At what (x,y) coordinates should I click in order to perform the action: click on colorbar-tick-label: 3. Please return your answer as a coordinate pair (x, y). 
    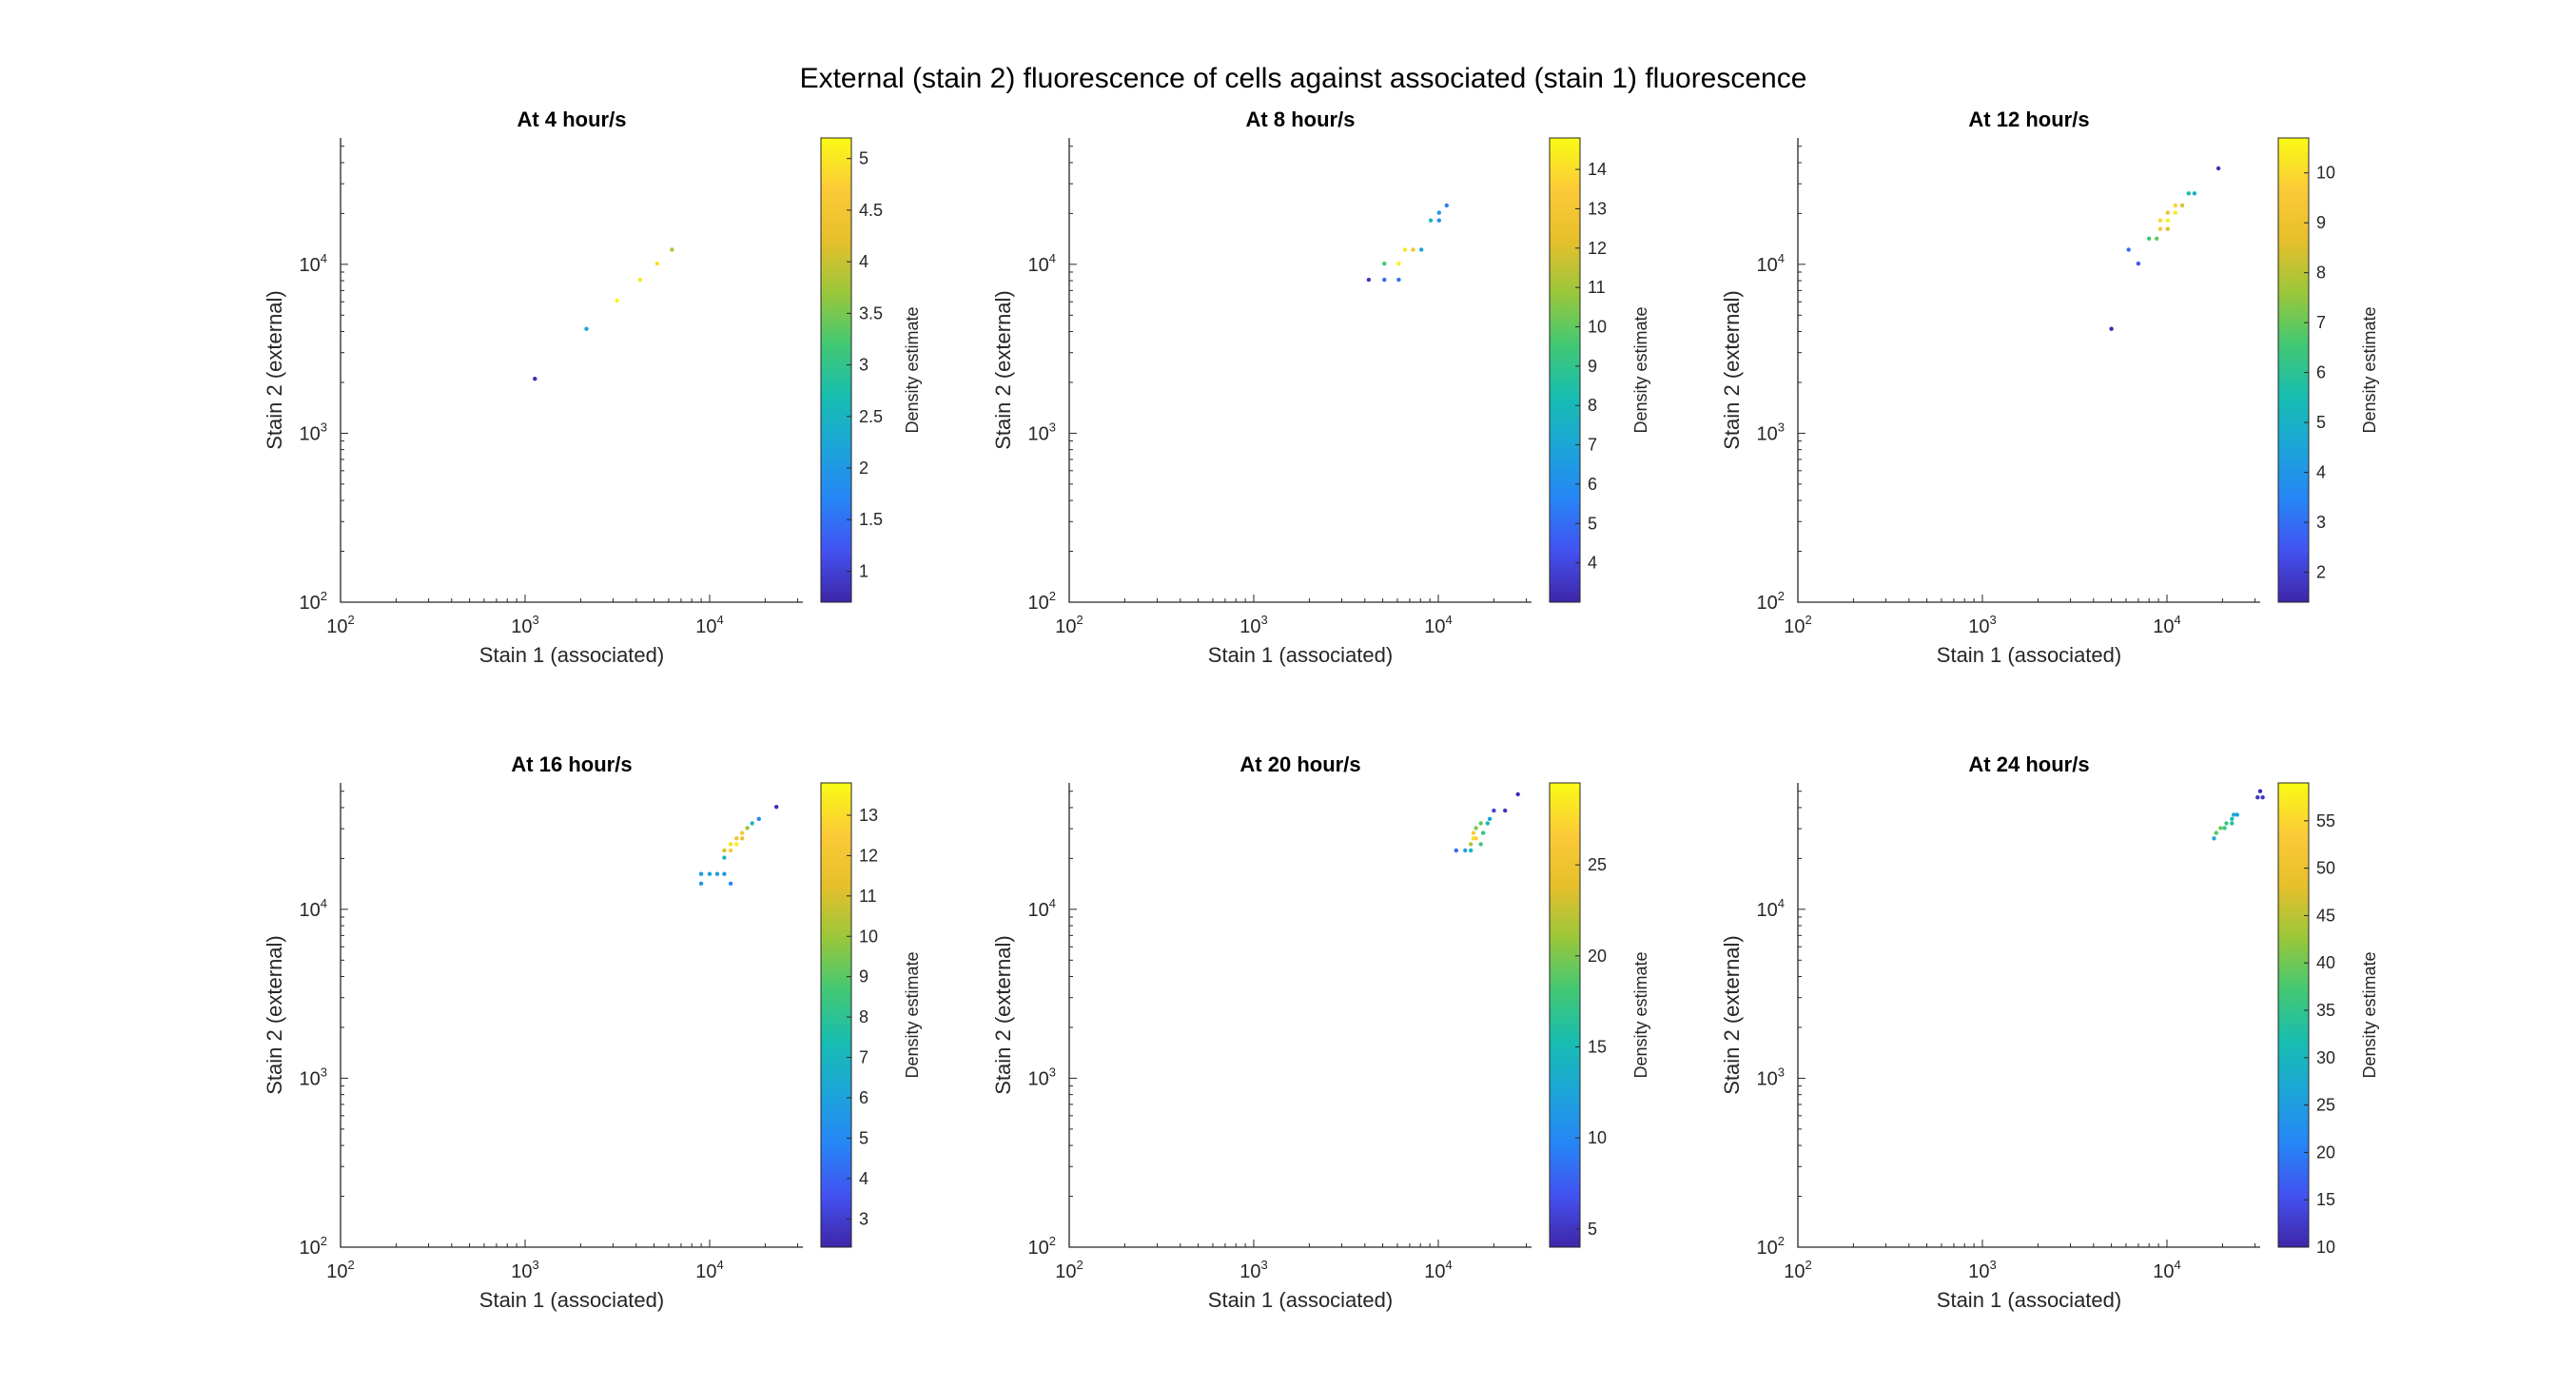
    Looking at the image, I should click on (2321, 522).